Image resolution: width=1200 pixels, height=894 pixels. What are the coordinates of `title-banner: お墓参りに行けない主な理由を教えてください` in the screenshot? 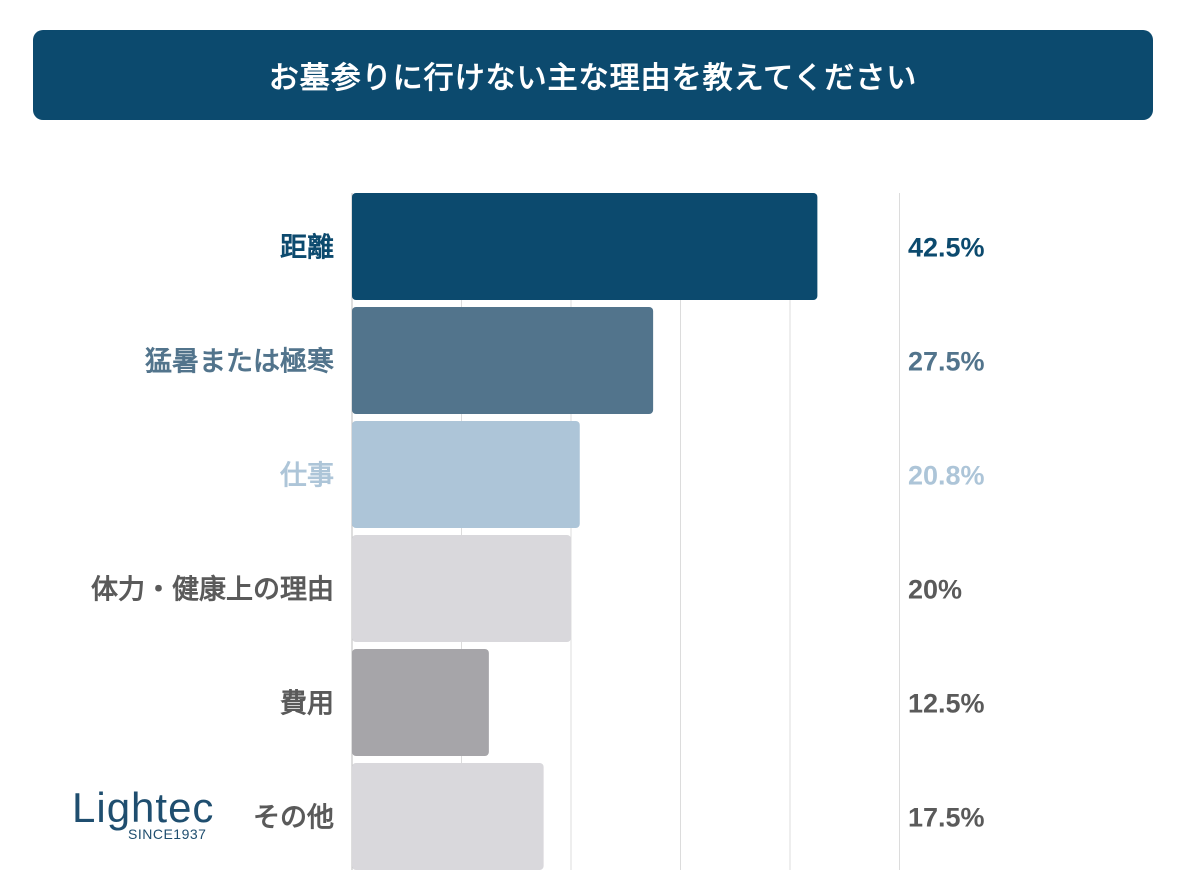 It's located at (593, 75).